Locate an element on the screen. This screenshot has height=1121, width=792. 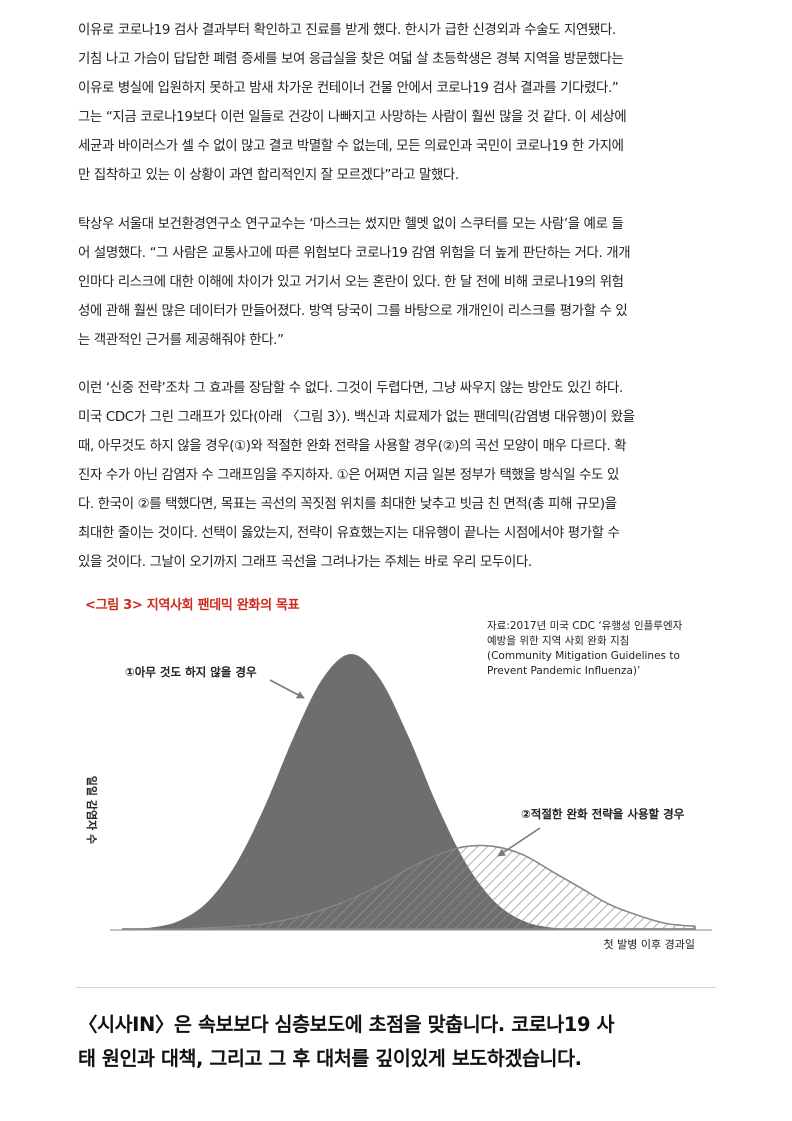
source-line: 예방을 위한 지역 사회 완화 지침 is located at coordinates (558, 640).